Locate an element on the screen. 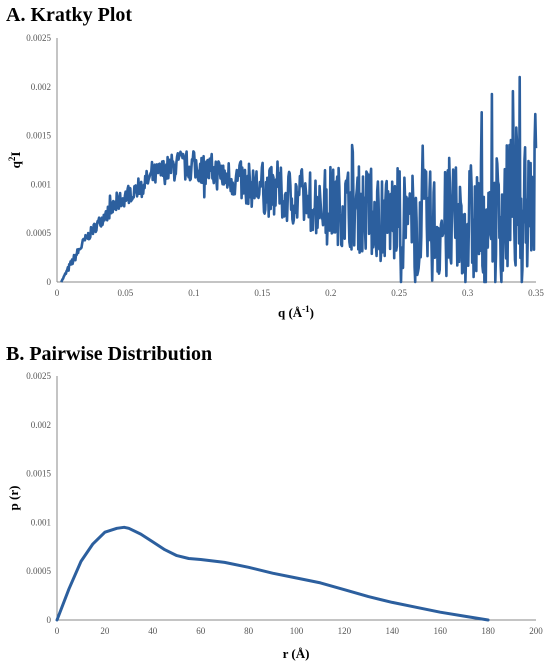 The height and width of the screenshot is (668, 550). kratky-plot-x-tick-label: 0.2 is located at coordinates (330, 293).